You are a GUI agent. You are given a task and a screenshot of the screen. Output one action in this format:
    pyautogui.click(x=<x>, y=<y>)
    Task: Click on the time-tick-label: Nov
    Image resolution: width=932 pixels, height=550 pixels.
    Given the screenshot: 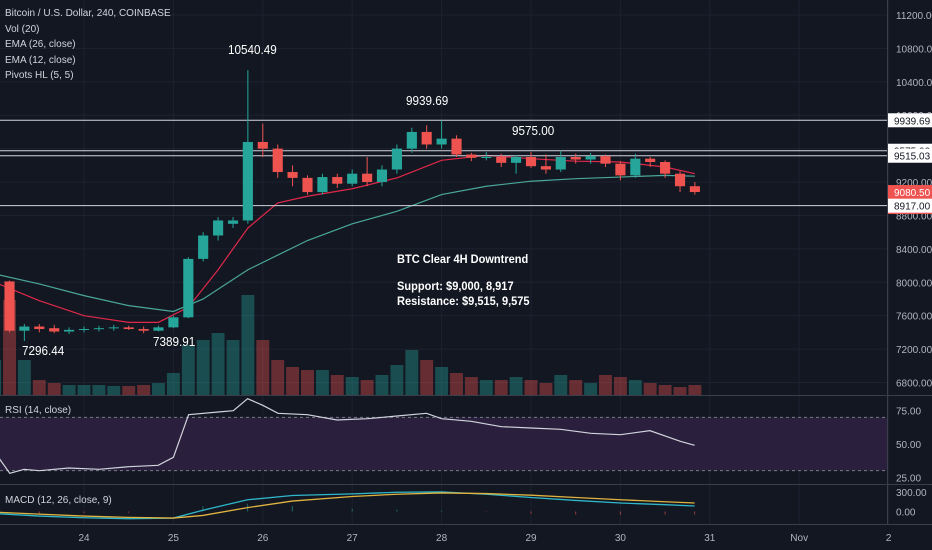 What is the action you would take?
    pyautogui.click(x=799, y=538)
    